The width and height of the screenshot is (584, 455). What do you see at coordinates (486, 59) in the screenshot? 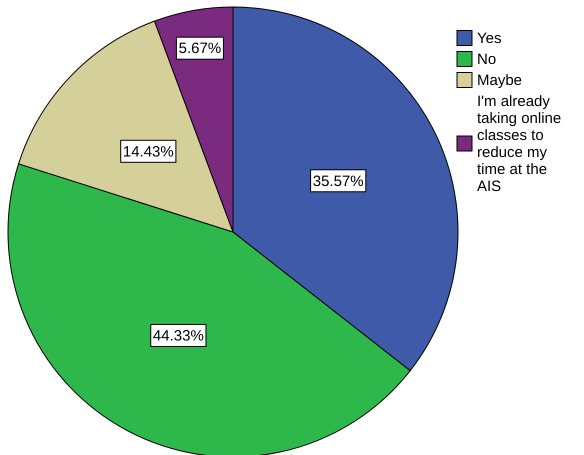
I see `legend-label: No` at bounding box center [486, 59].